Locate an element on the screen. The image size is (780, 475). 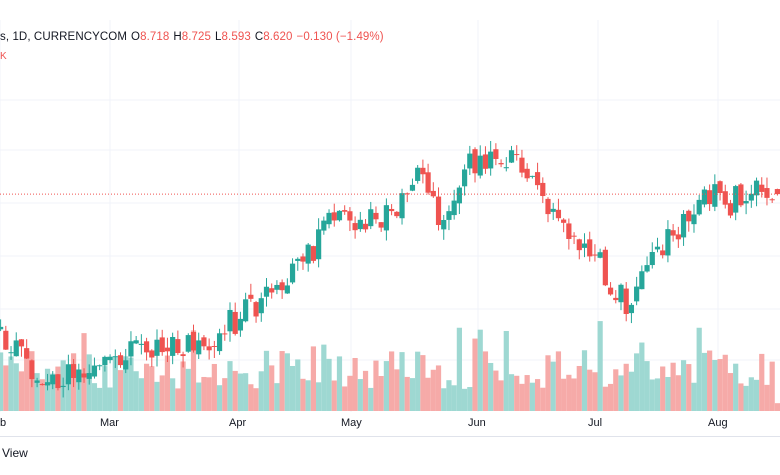
brand-label: View is located at coordinates (15, 453).